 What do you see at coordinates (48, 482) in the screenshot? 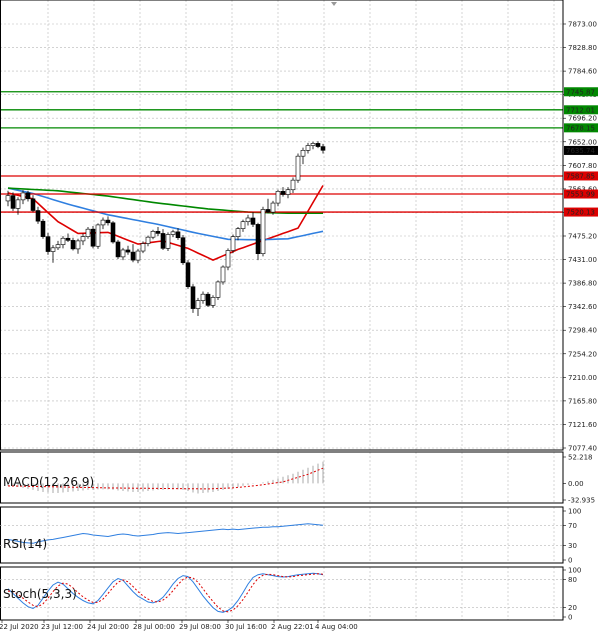
I see `macd-pane-label: MACD(12,26,9)` at bounding box center [48, 482].